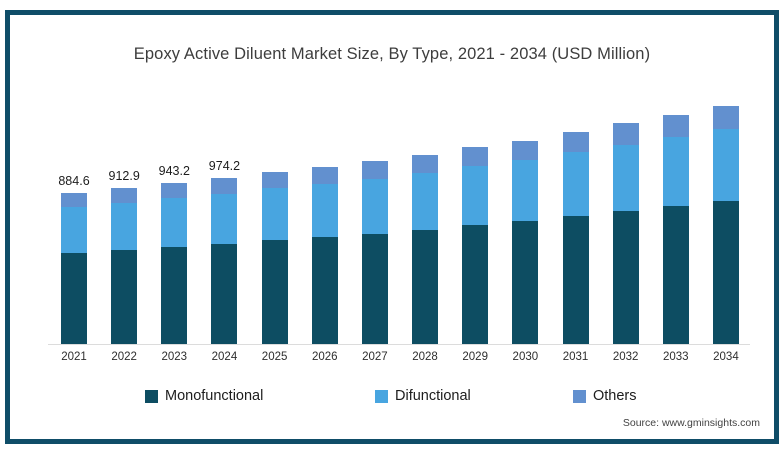 Image resolution: width=784 pixels, height=454 pixels. What do you see at coordinates (224, 357) in the screenshot?
I see `x-tick-label-2024: 2024` at bounding box center [224, 357].